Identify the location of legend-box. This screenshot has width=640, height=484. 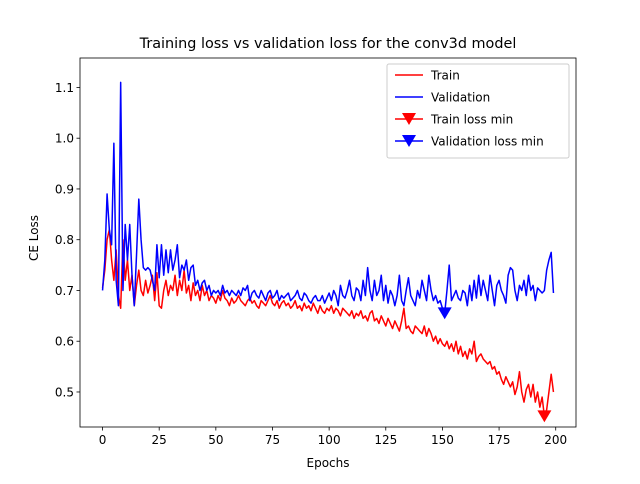
(478, 111).